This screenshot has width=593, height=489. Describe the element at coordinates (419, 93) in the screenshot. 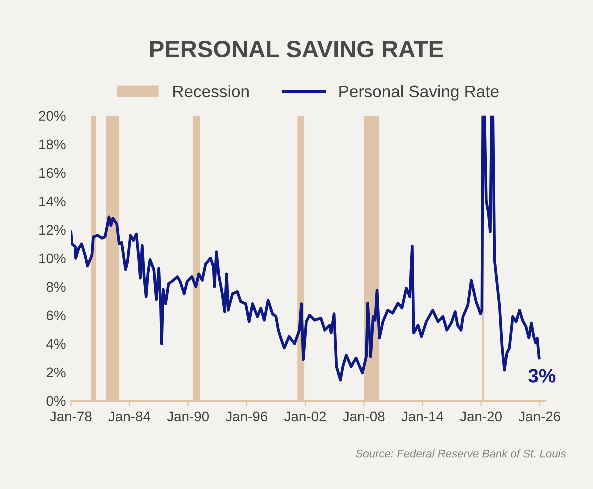

I see `legend-label: Personal Saving Rate` at that location.